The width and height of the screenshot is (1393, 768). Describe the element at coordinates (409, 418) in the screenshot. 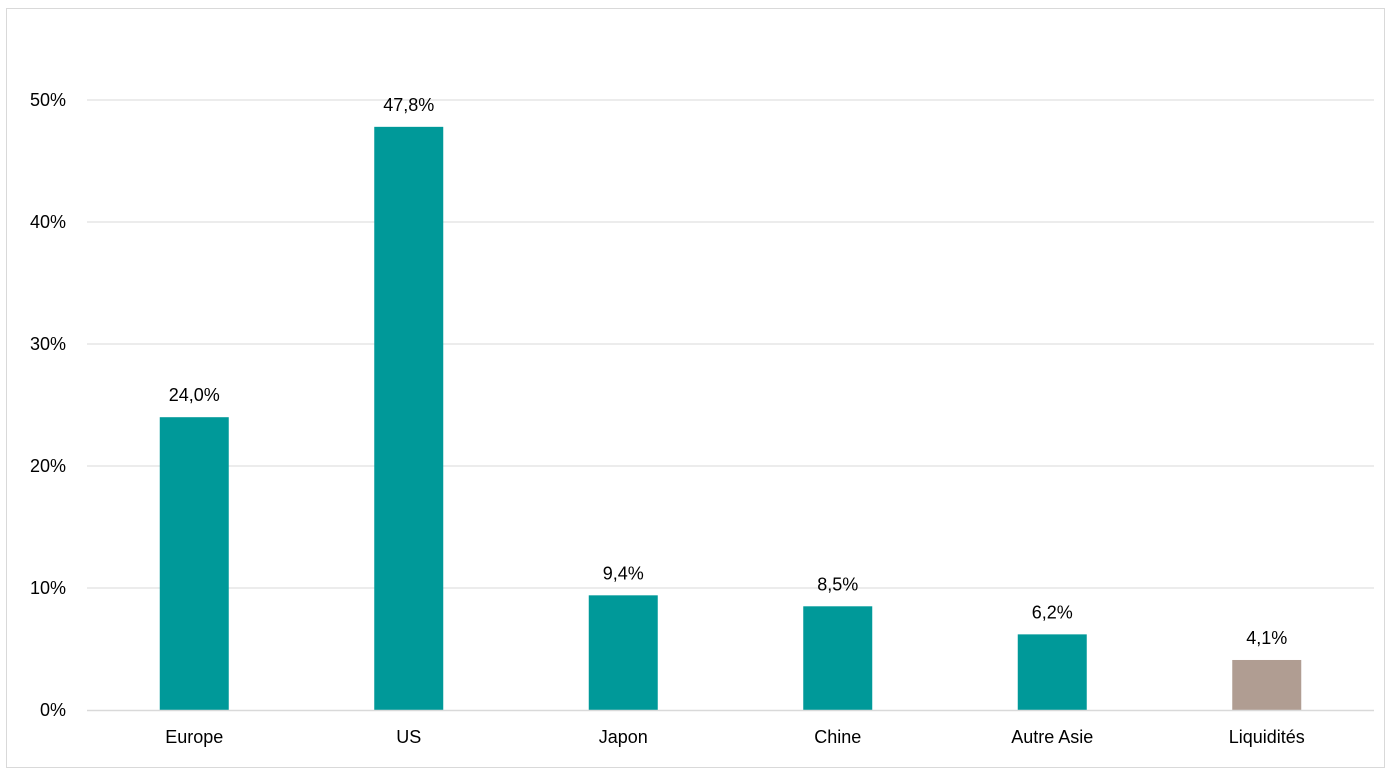

I see `bar-us` at that location.